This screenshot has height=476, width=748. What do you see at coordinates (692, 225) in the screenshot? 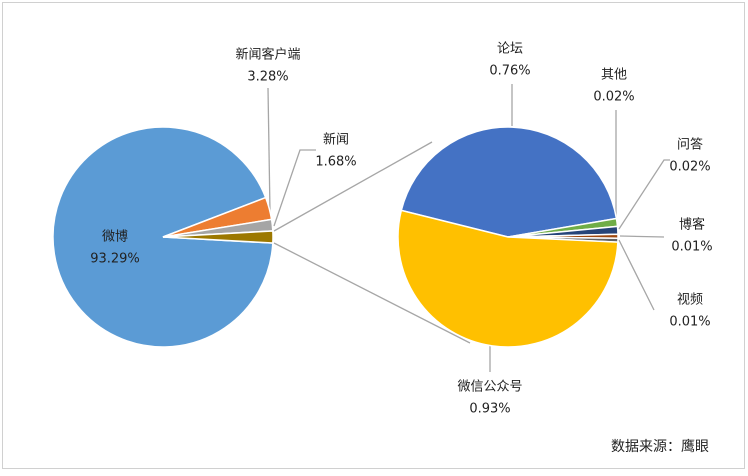
I see `data-label-name: 博客` at bounding box center [692, 225].